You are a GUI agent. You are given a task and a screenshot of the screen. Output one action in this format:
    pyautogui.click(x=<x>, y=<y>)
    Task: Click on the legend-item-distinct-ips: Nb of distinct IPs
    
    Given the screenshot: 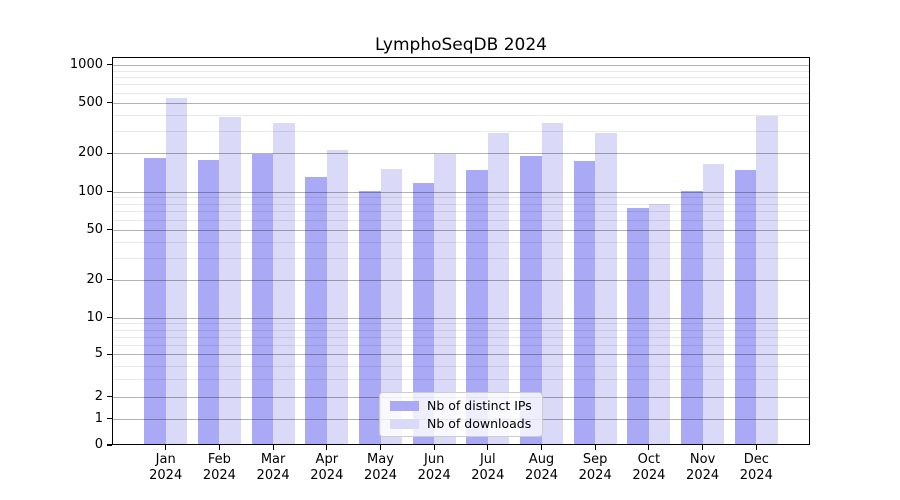 What is the action you would take?
    pyautogui.click(x=461, y=405)
    